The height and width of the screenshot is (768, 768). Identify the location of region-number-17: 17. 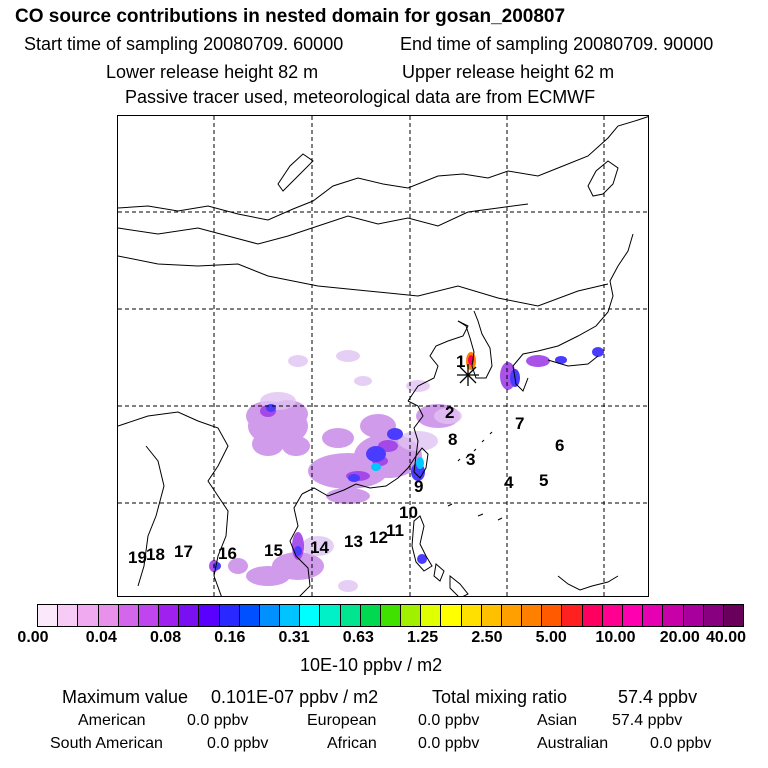
(183, 551).